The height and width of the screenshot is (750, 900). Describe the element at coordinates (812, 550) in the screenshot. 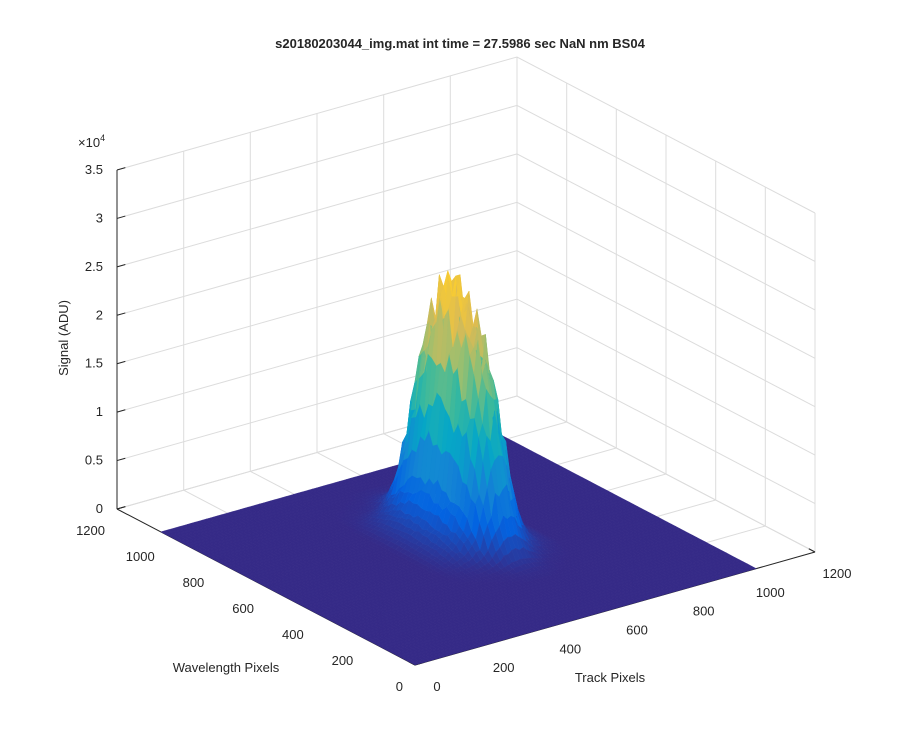

I see `x-tick-mark` at that location.